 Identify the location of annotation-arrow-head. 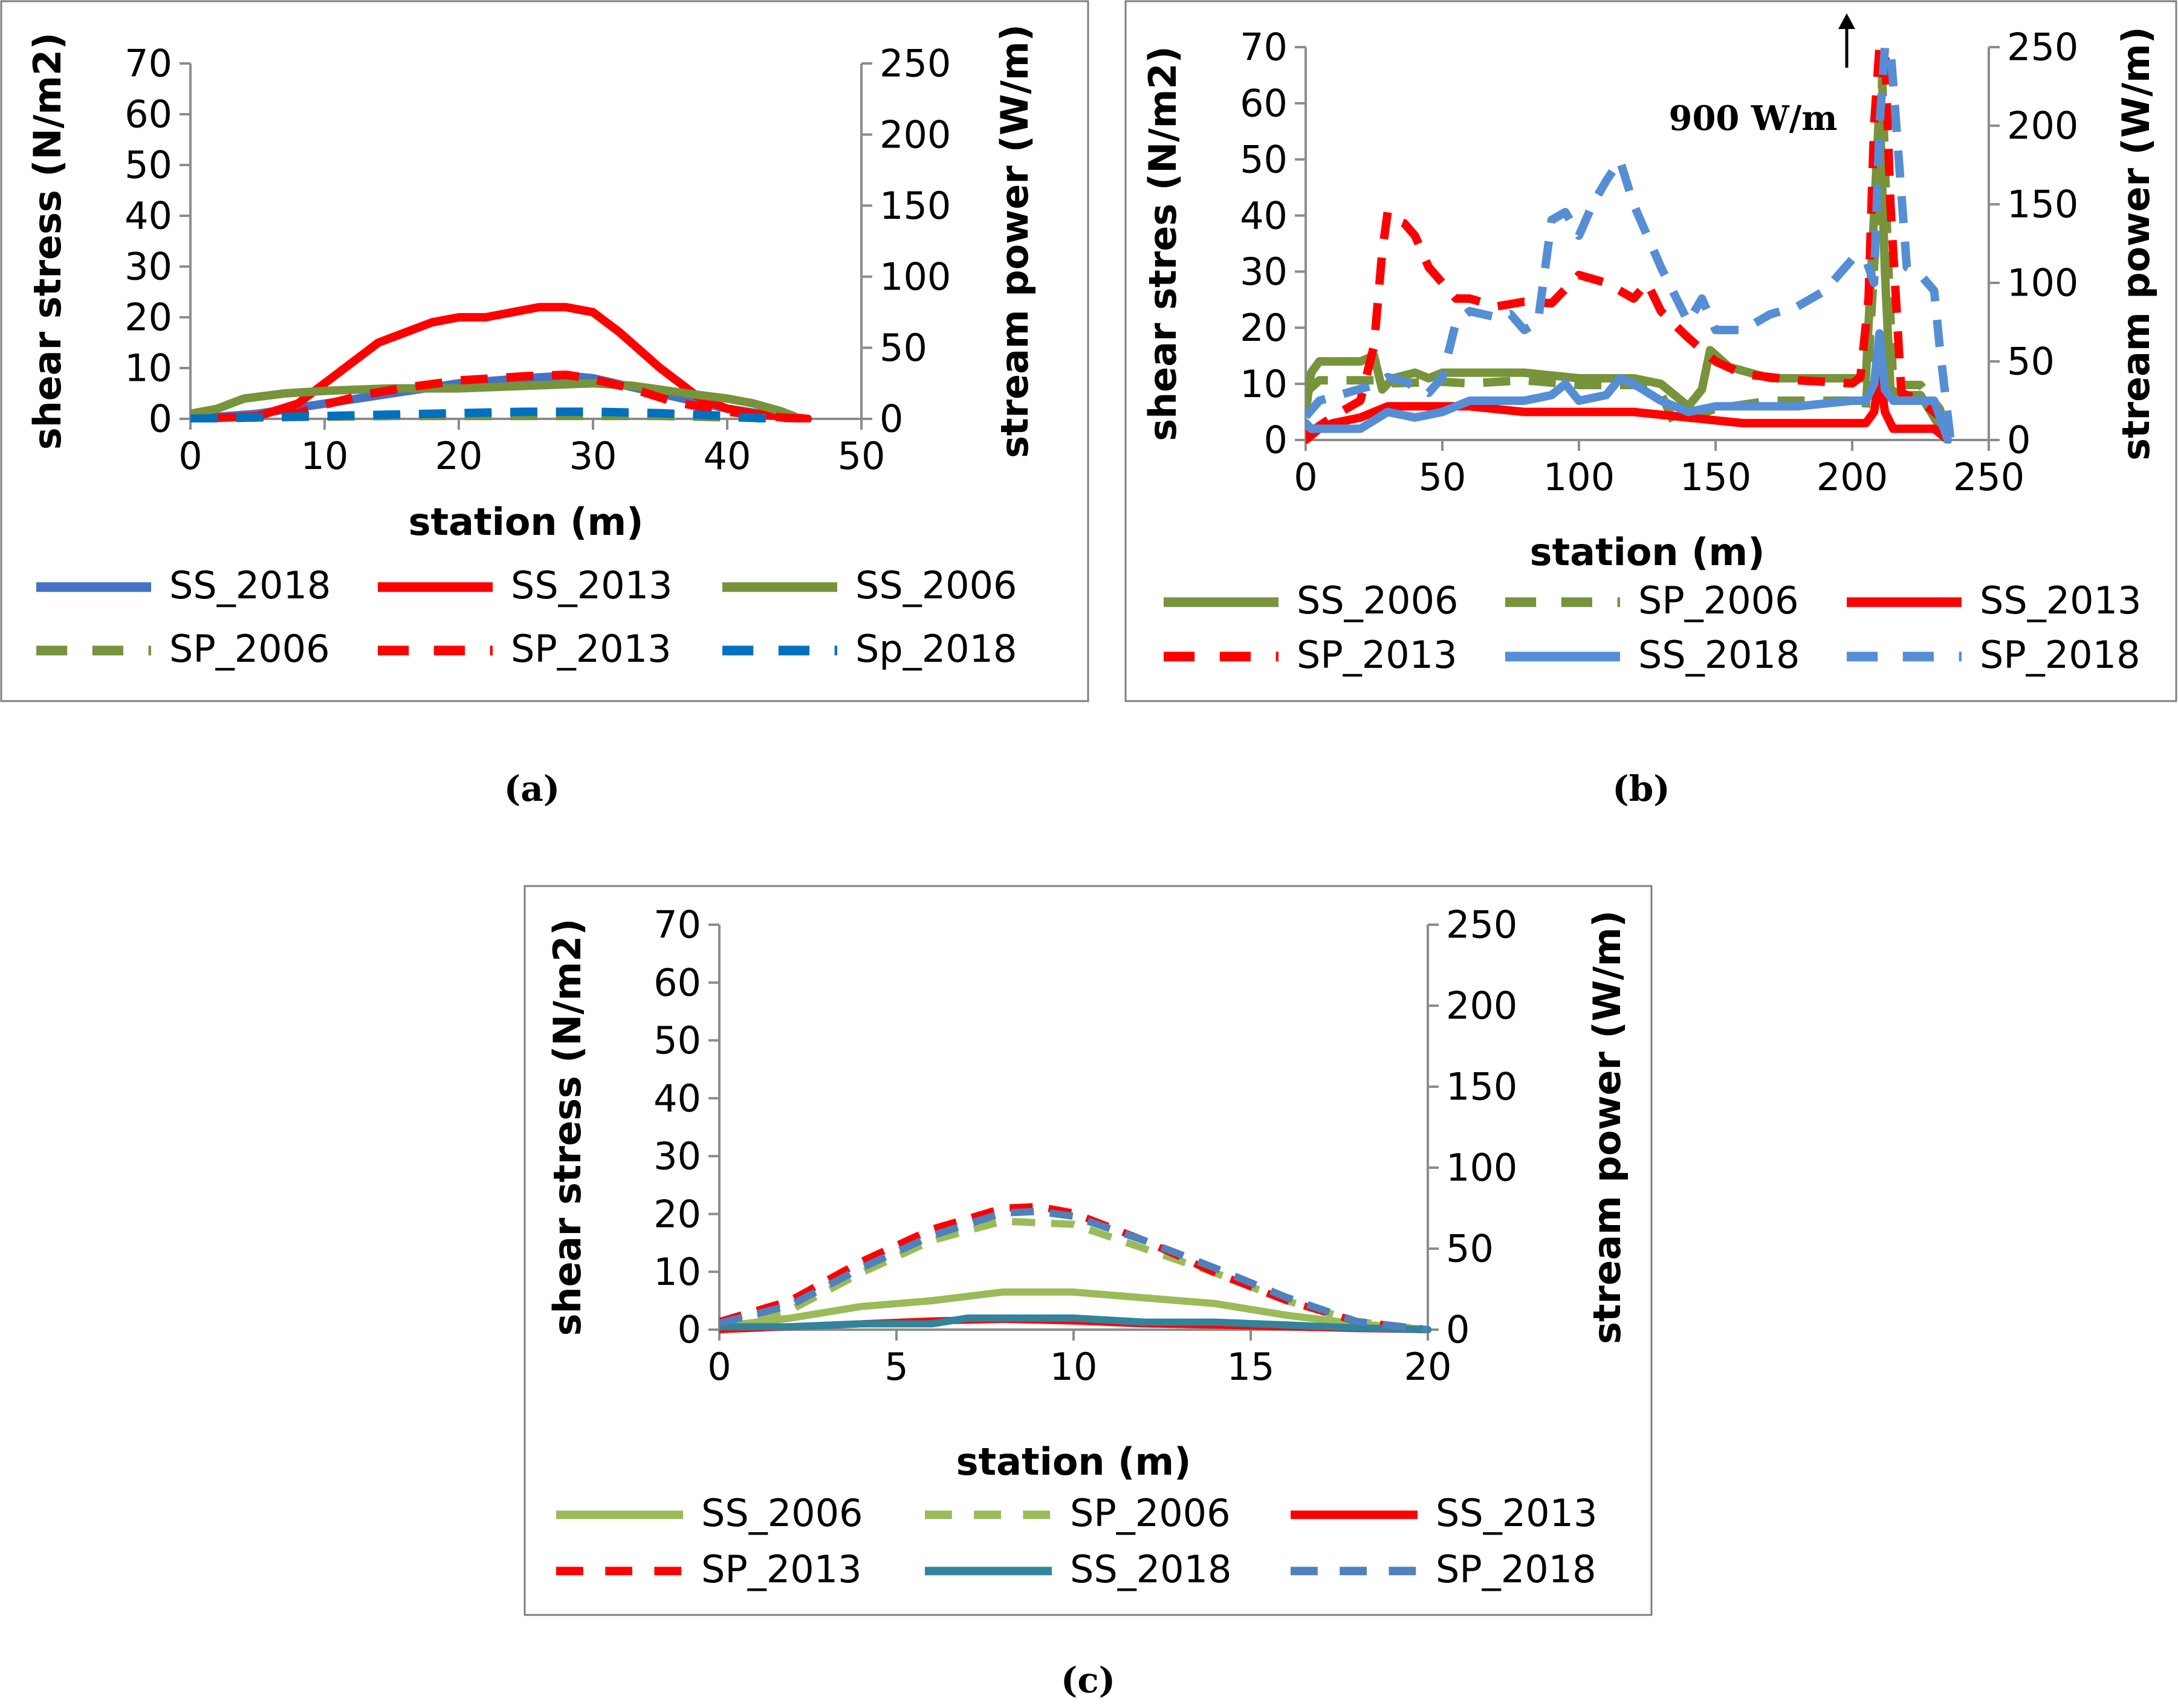
(1846, 21).